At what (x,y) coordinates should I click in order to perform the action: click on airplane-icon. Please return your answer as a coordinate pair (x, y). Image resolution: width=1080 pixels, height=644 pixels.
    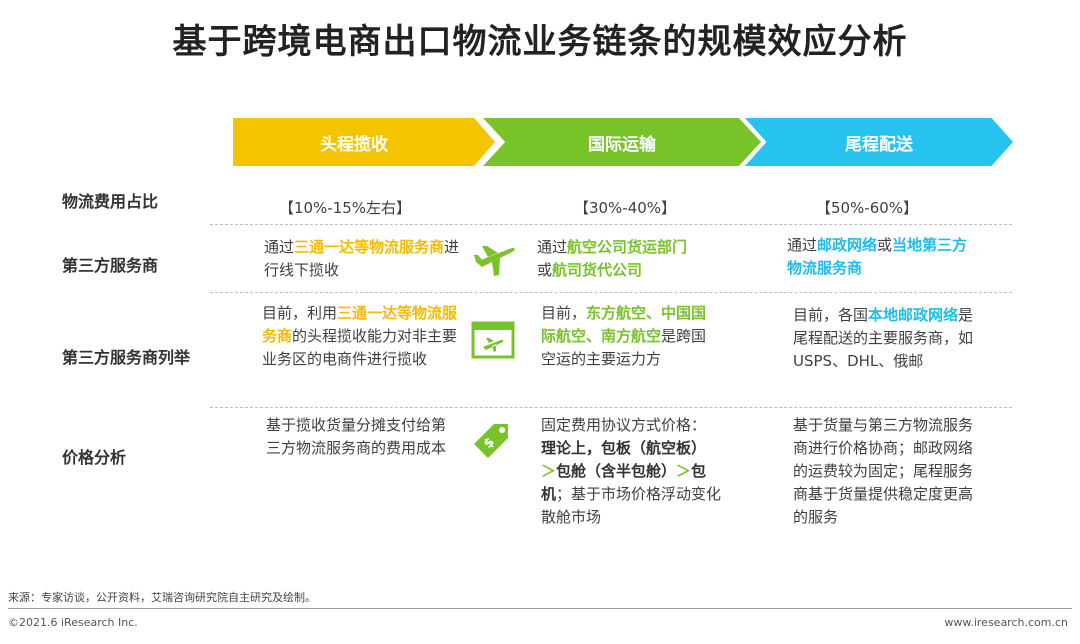
    Looking at the image, I should click on (494, 261).